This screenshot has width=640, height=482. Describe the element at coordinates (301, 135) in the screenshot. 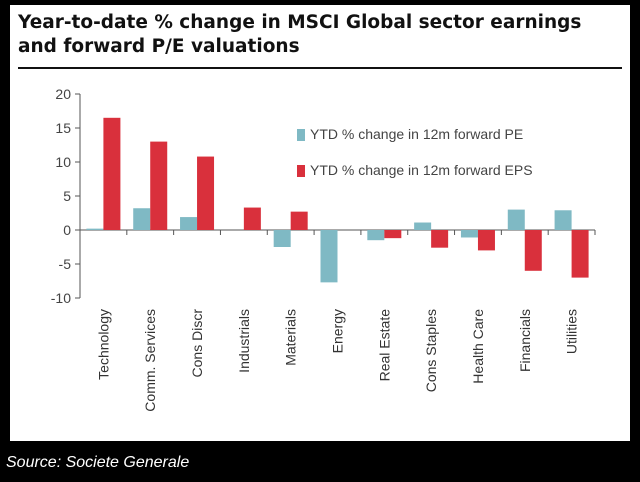

I see `legend-swatch-pe` at that location.